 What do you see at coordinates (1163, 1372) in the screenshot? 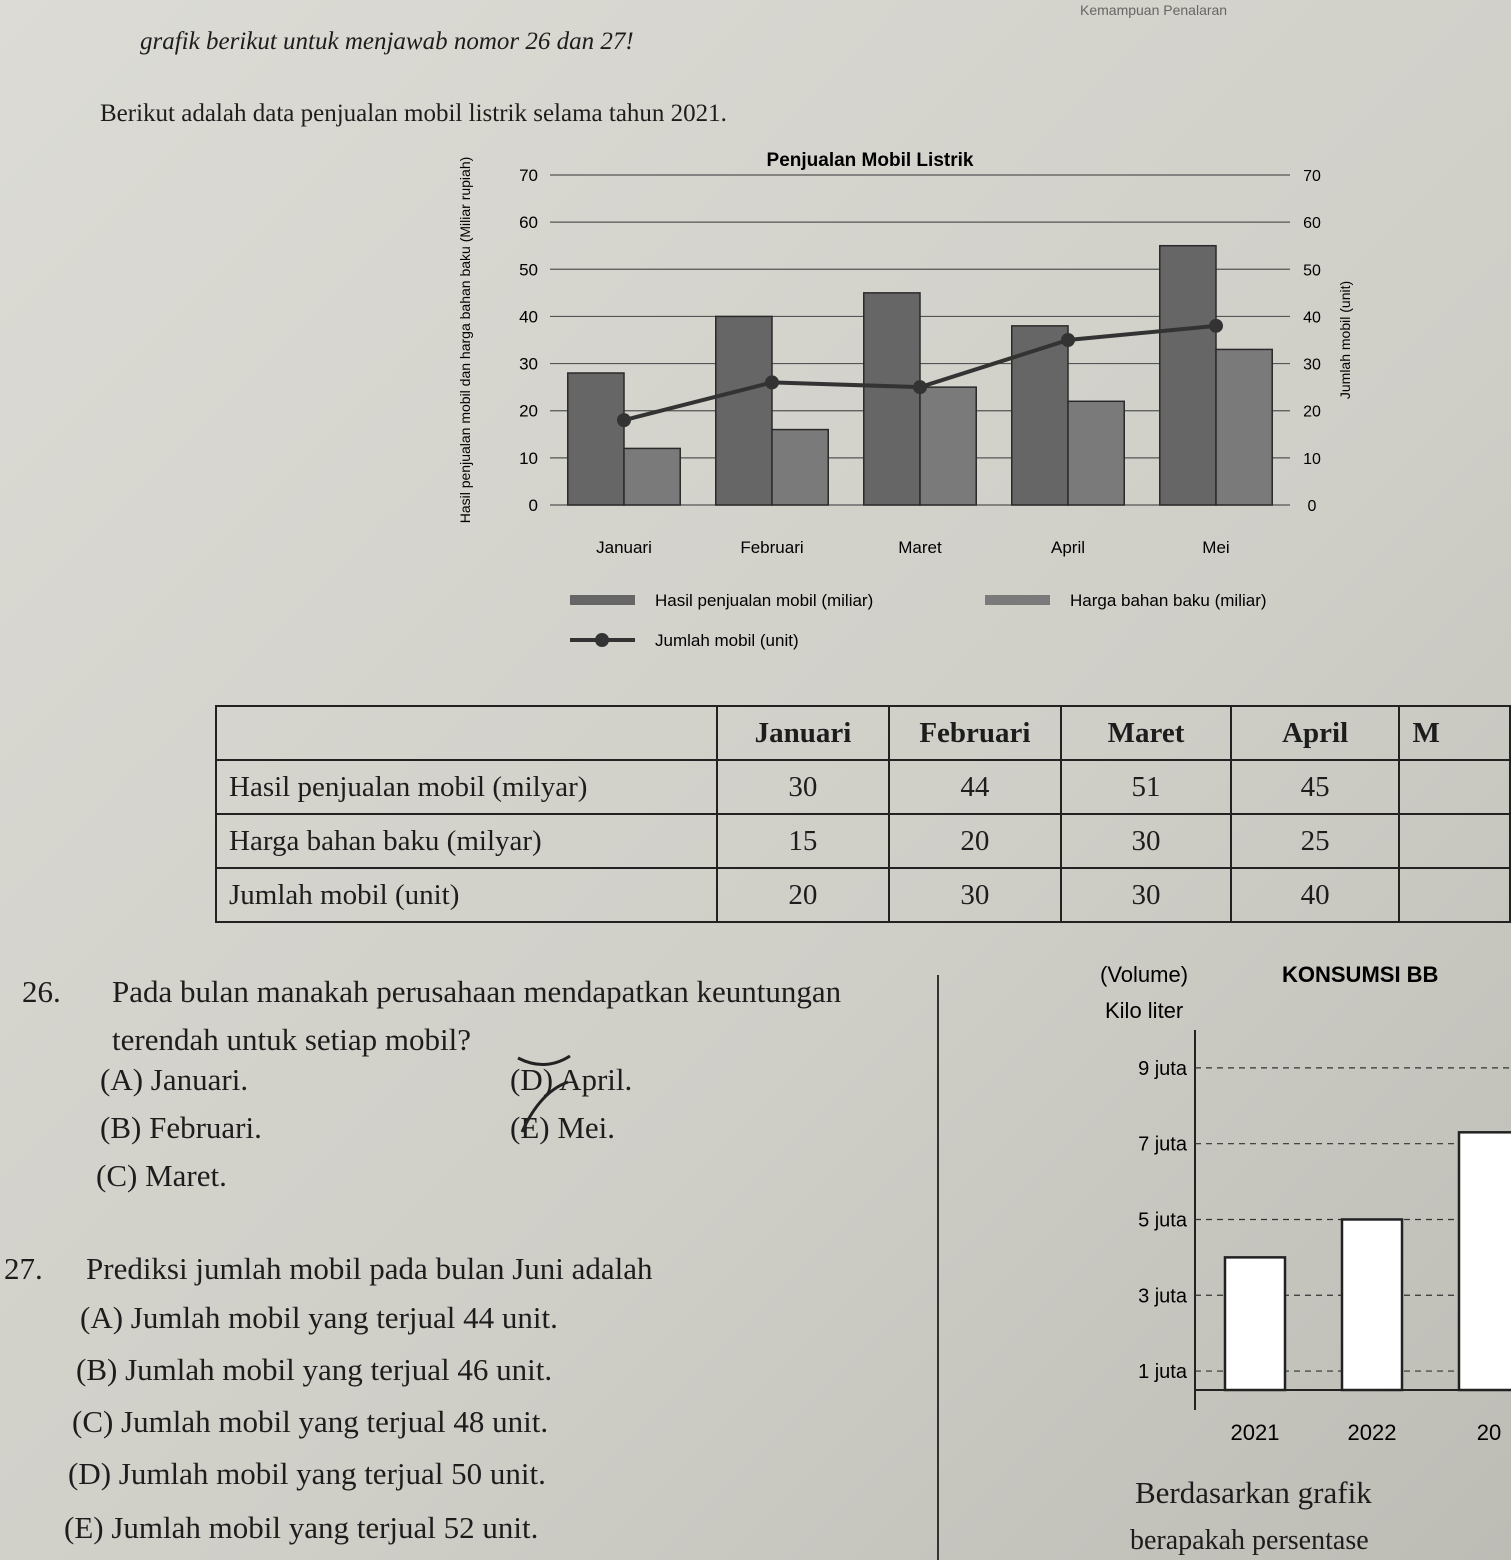
I see `y-tick-label: 1 juta` at bounding box center [1163, 1372].